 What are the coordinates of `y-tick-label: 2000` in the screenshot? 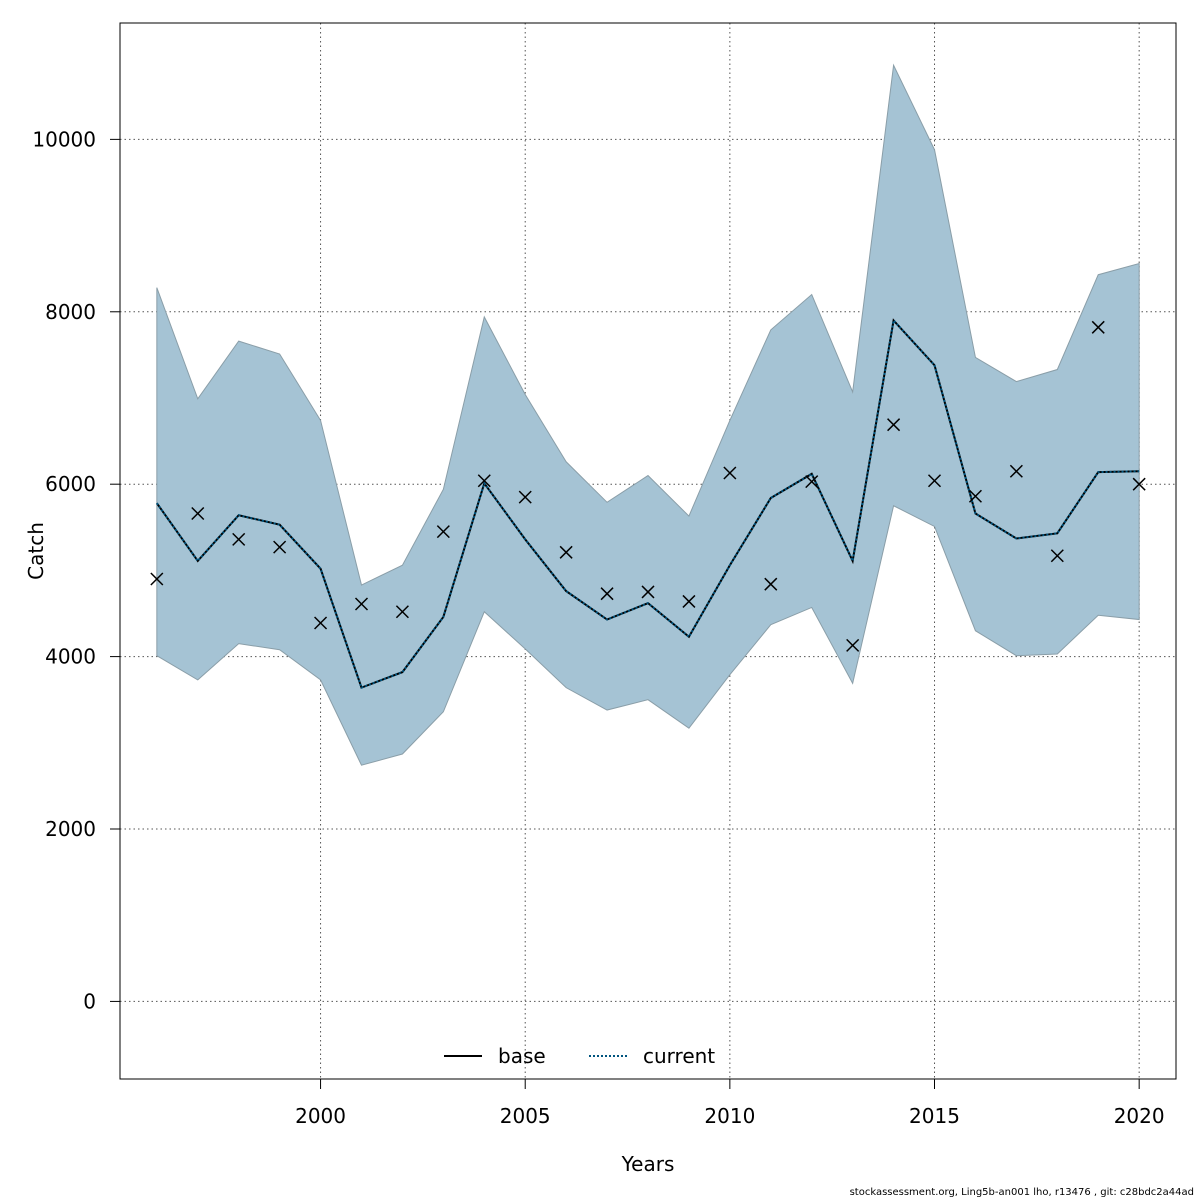 It's located at (70, 829).